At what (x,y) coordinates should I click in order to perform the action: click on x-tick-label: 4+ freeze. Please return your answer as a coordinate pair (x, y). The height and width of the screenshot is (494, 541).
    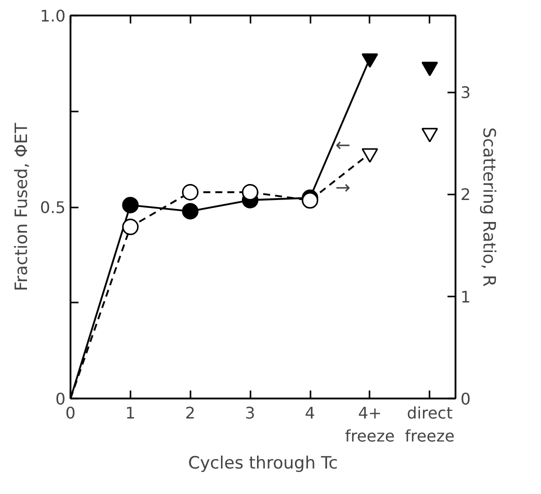
    Looking at the image, I should click on (369, 425).